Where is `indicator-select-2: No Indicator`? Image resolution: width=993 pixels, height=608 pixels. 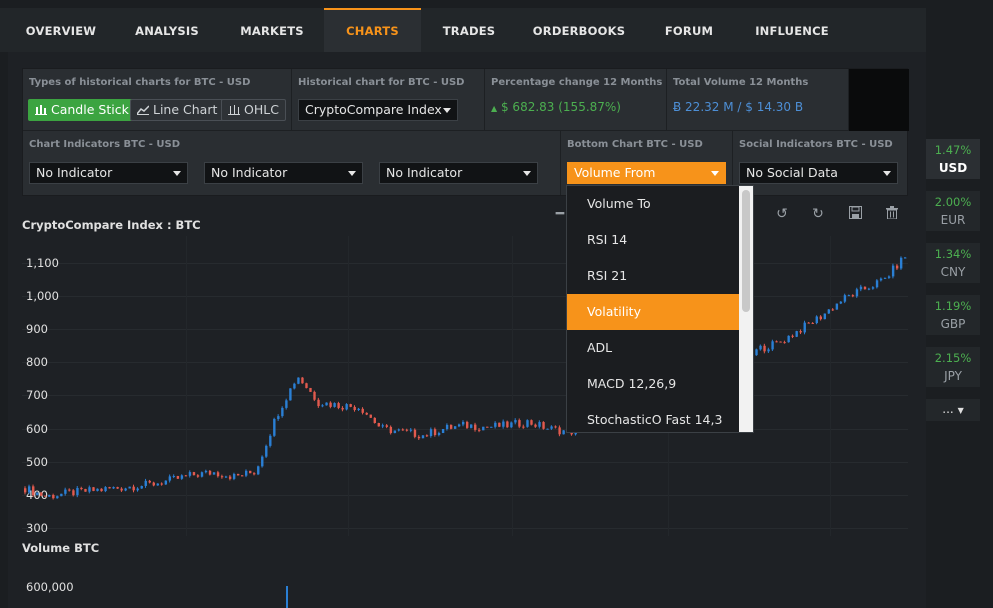
indicator-select-2: No Indicator is located at coordinates (283, 173).